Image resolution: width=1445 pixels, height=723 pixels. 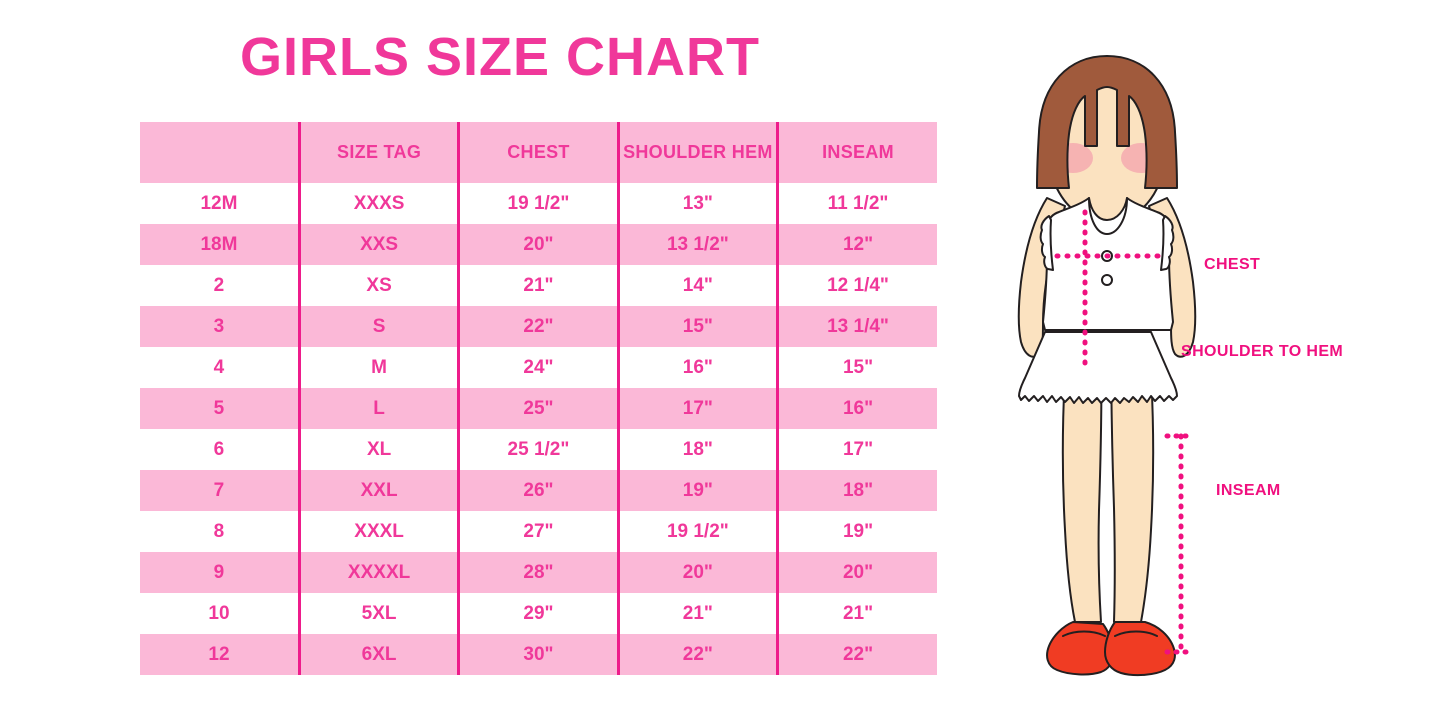 I want to click on cell-chest: 27", so click(x=538, y=531).